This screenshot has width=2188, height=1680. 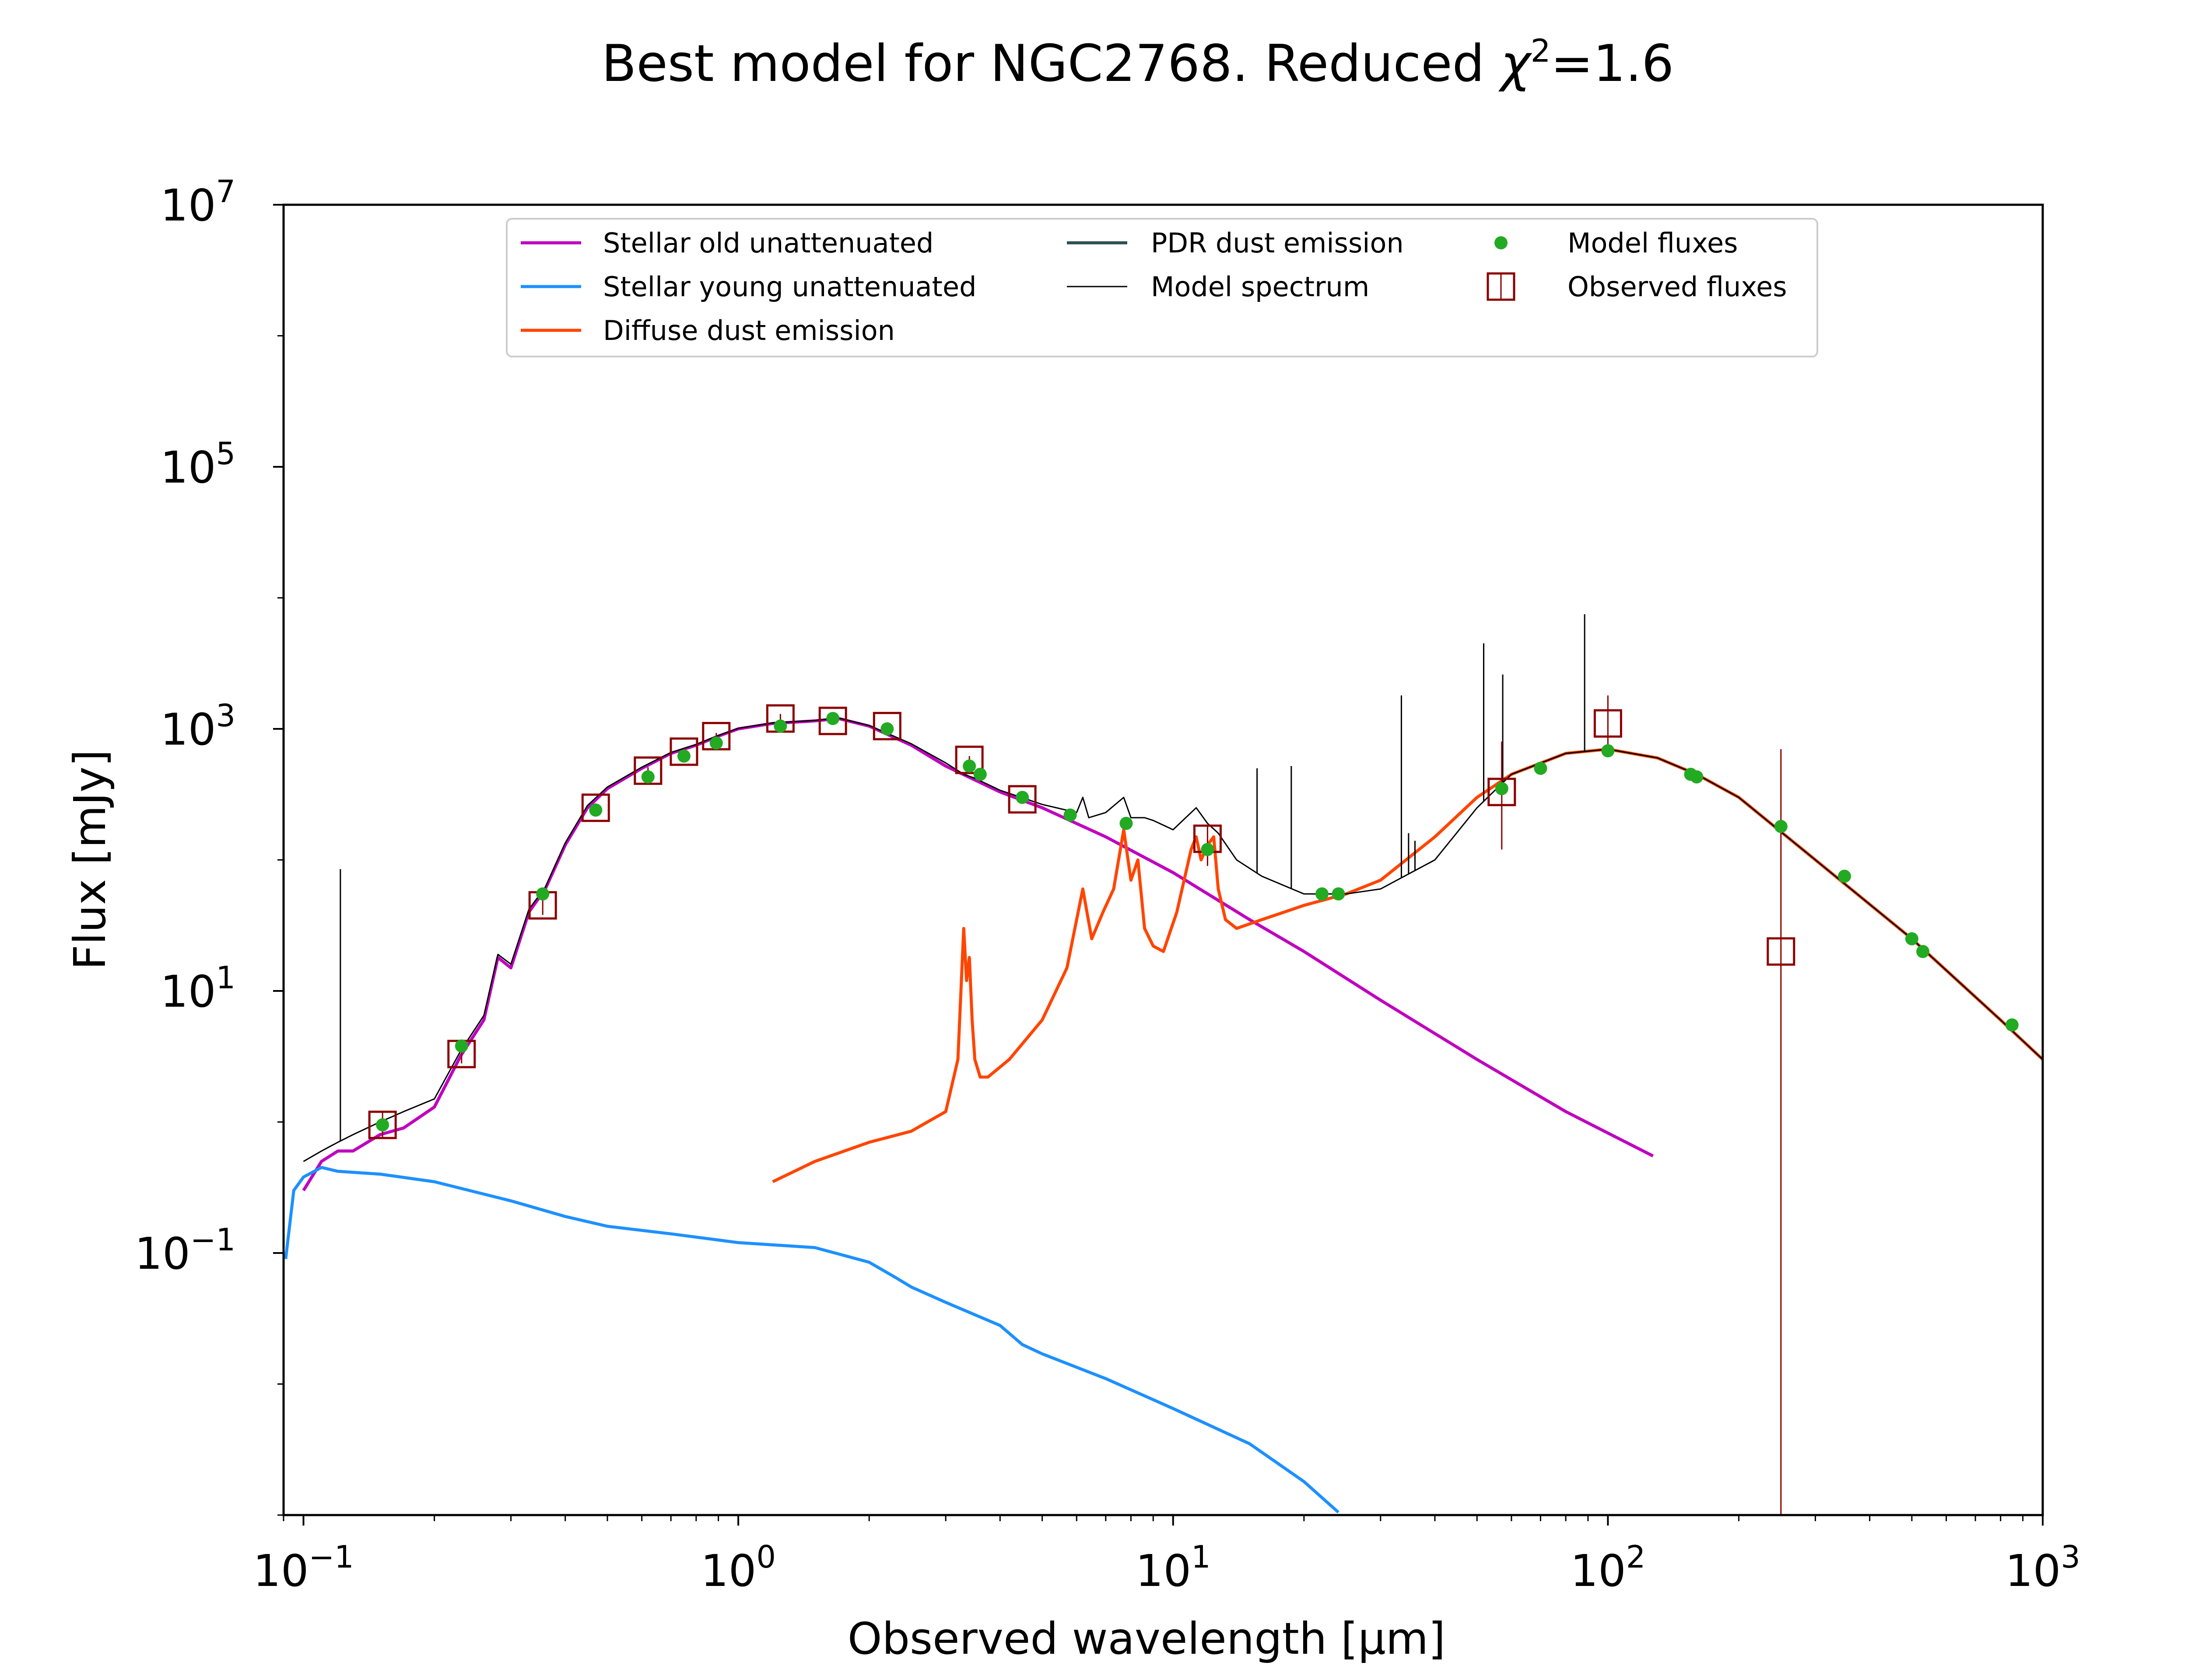 I want to click on x-tick-label: 10², so click(x=1607, y=1567).